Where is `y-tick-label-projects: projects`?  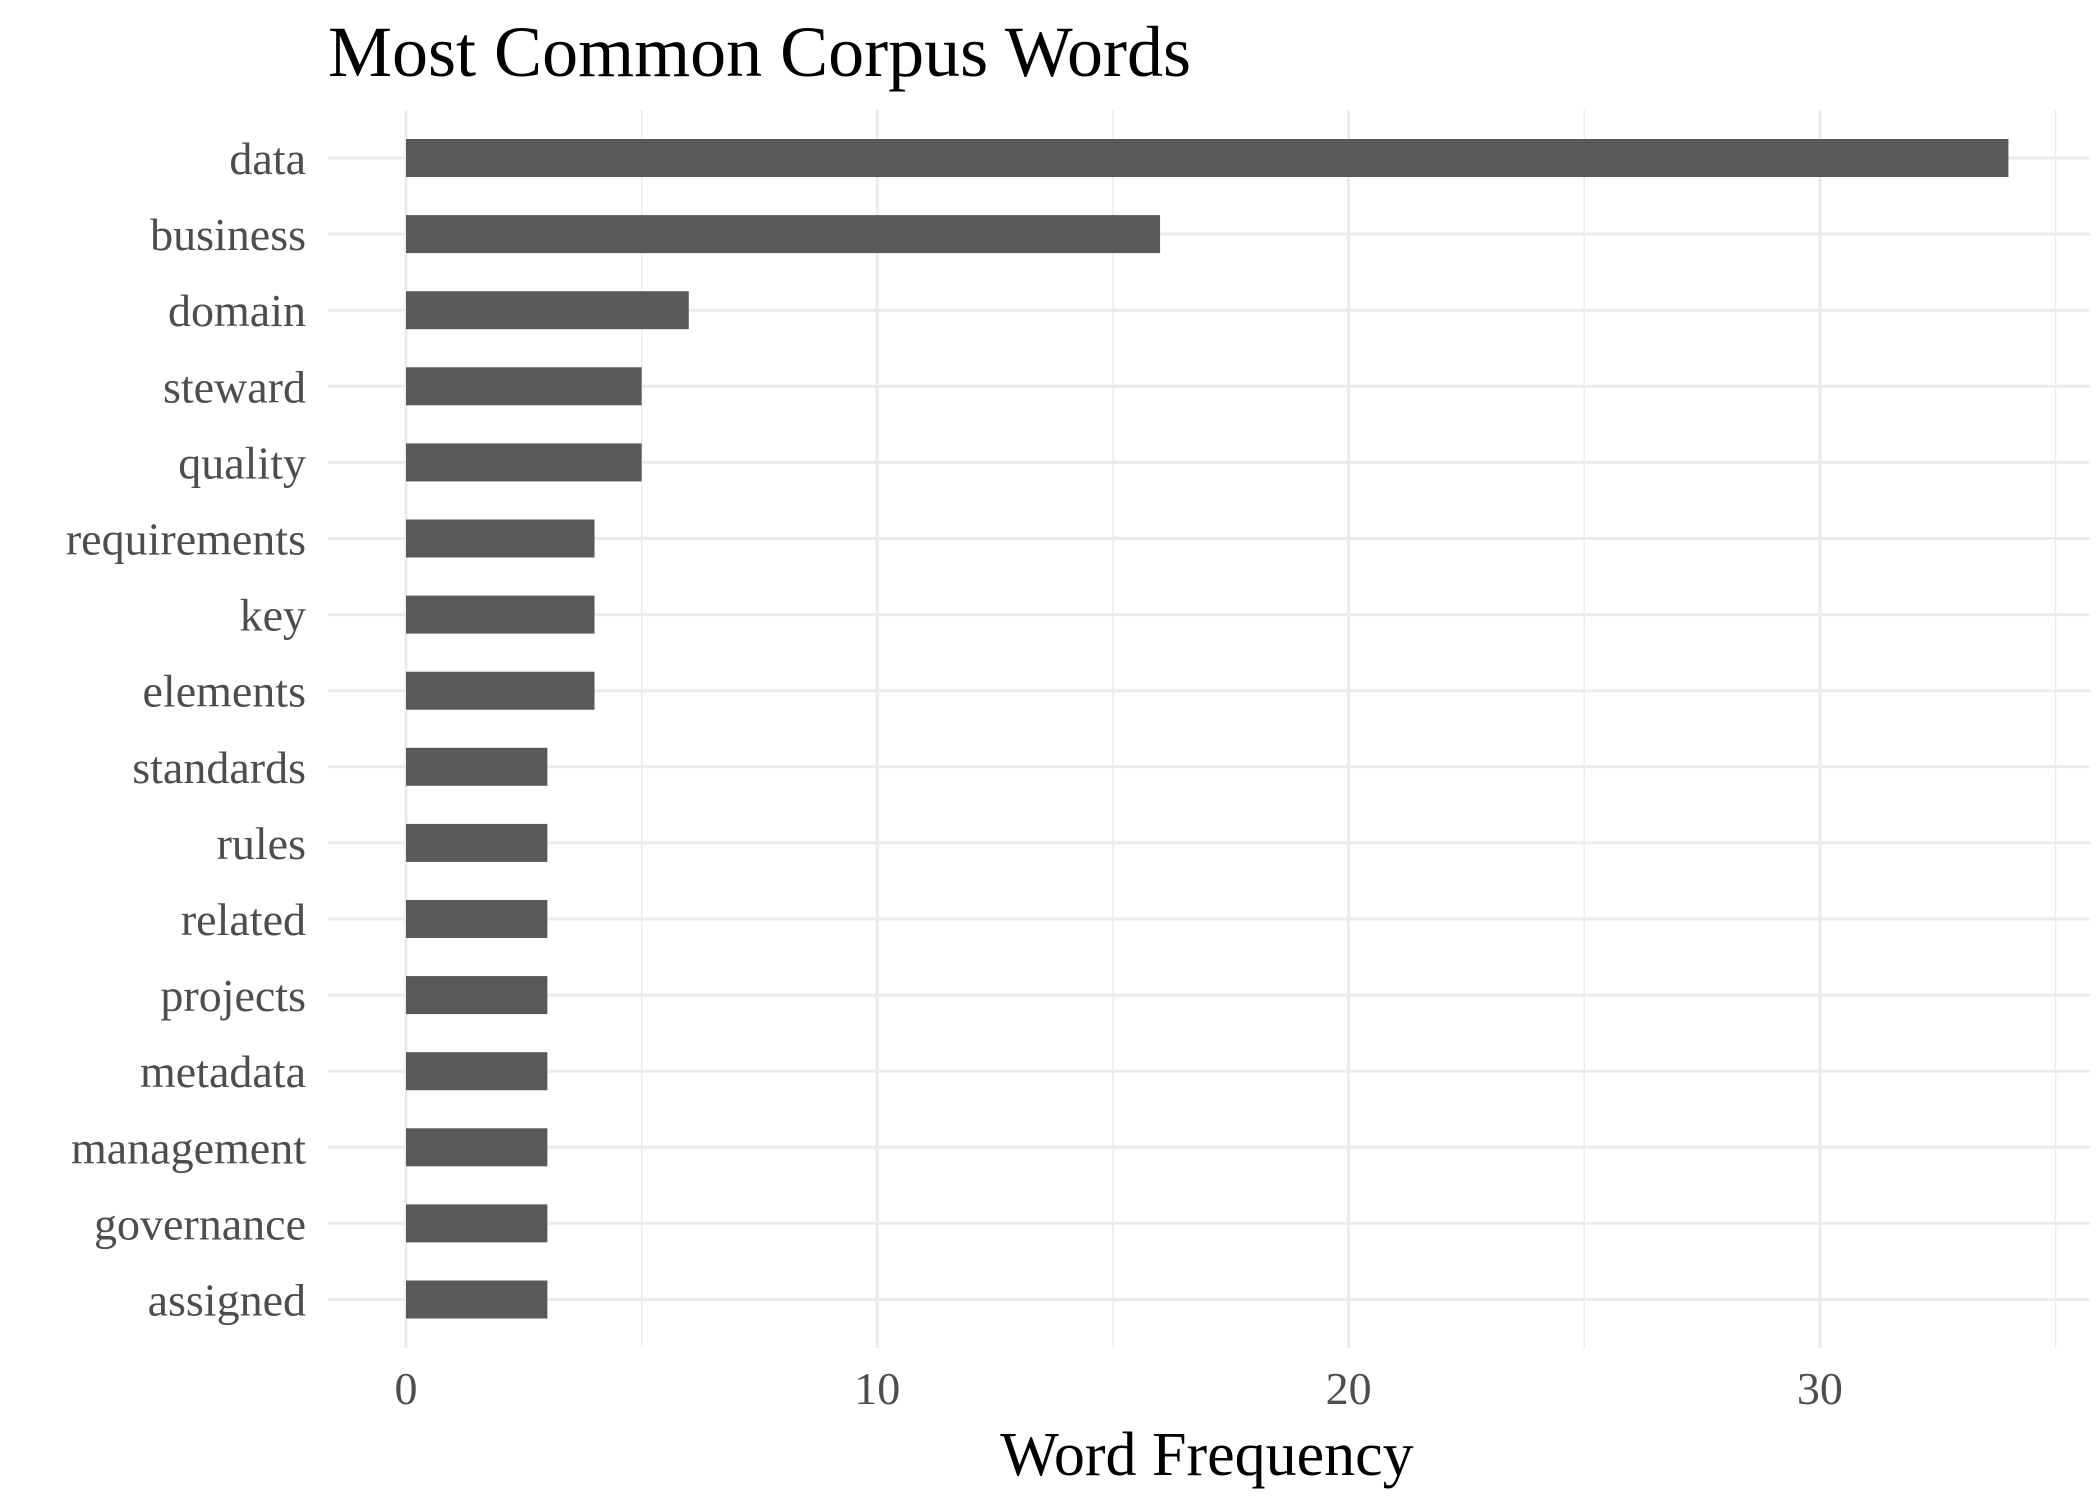
y-tick-label-projects: projects is located at coordinates (233, 995).